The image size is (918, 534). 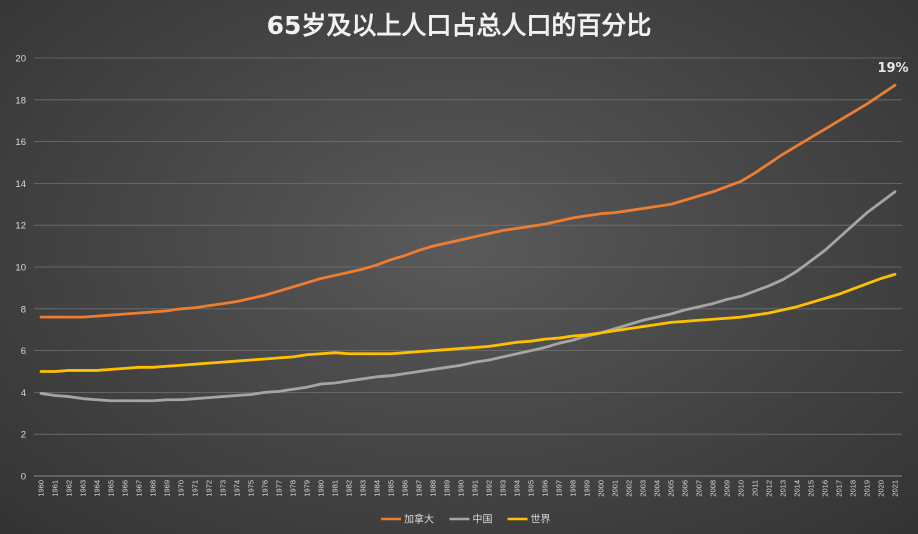 I want to click on x-tick-label: 1960, so click(x=41, y=488).